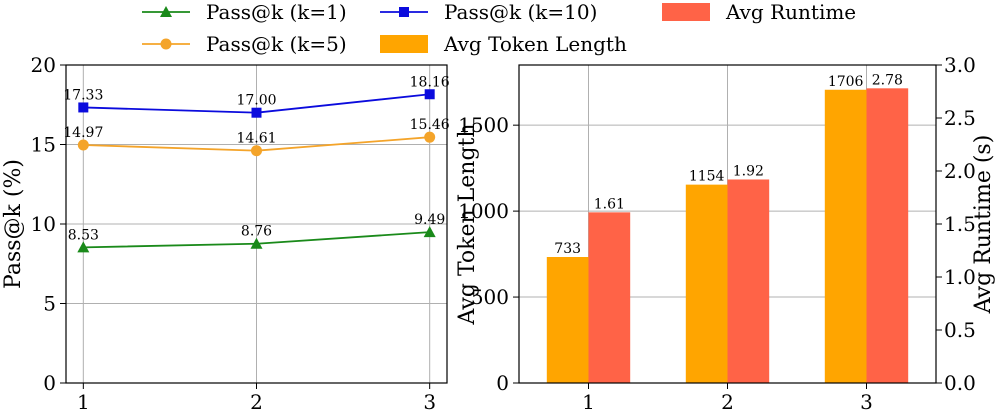 The image size is (997, 410). I want to click on legend-label: Pass@k (k=5), so click(276, 44).